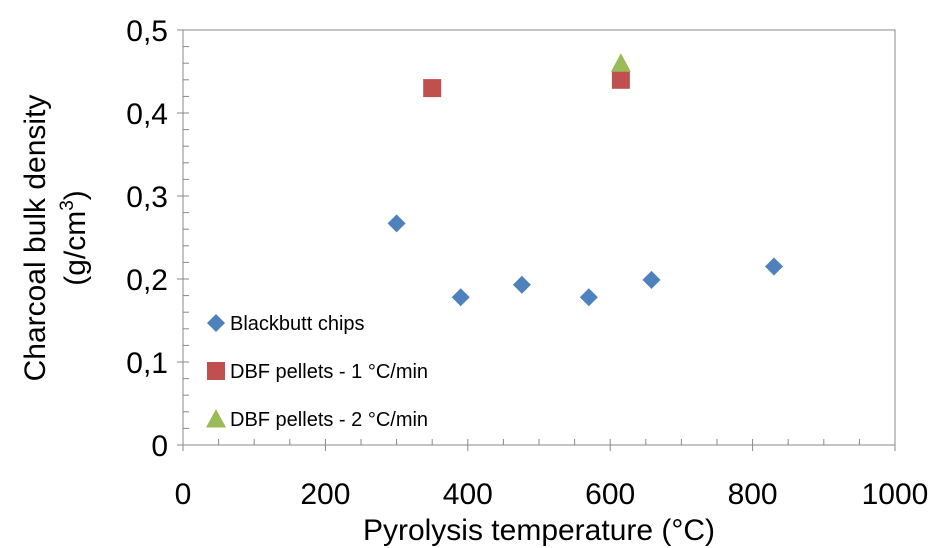 This screenshot has width=935, height=548. Describe the element at coordinates (539, 530) in the screenshot. I see `x-axis-title: Pyrolysis temperature (°C)` at that location.